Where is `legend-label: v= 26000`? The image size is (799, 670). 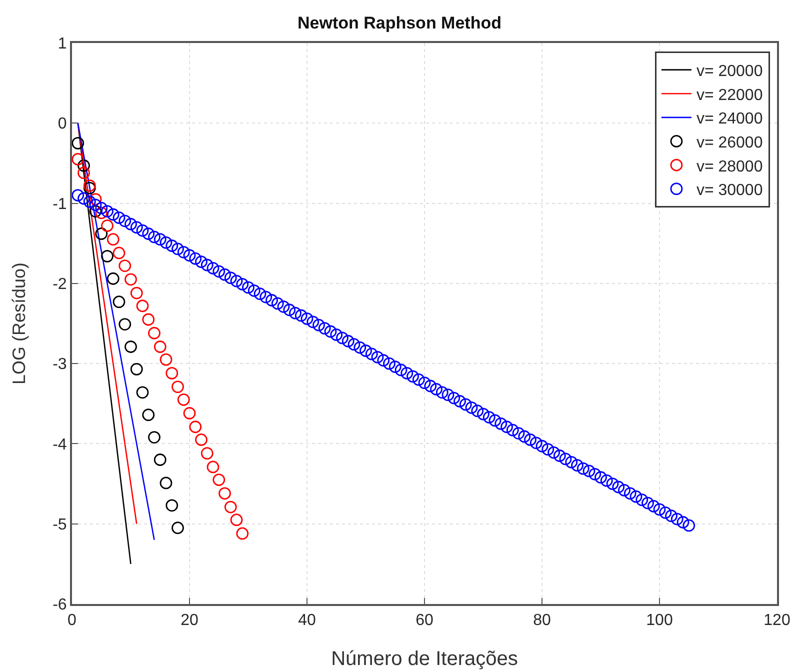
legend-label: v= 26000 is located at coordinates (729, 143).